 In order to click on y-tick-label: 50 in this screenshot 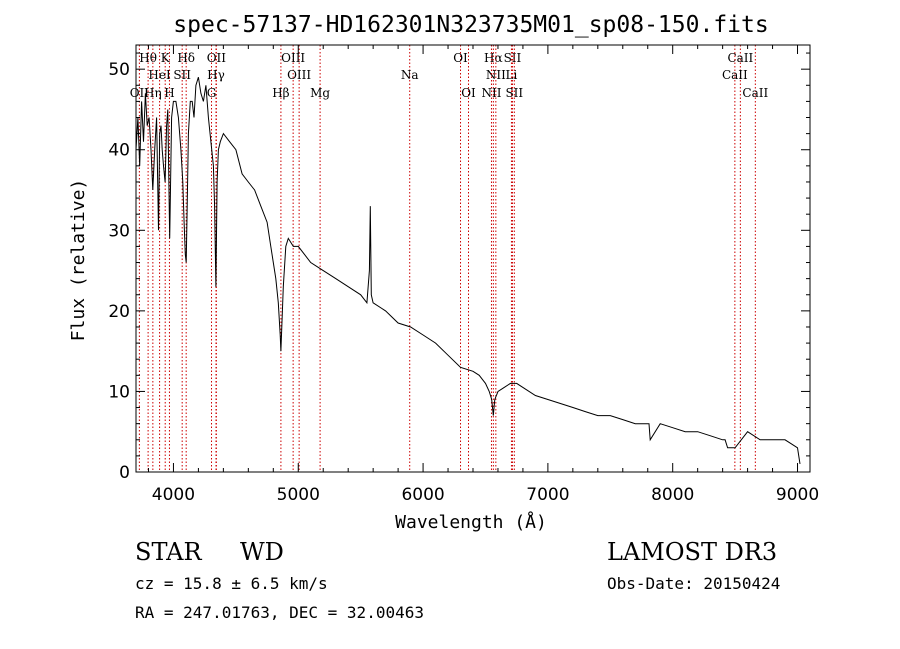, I will do `click(119, 70)`.